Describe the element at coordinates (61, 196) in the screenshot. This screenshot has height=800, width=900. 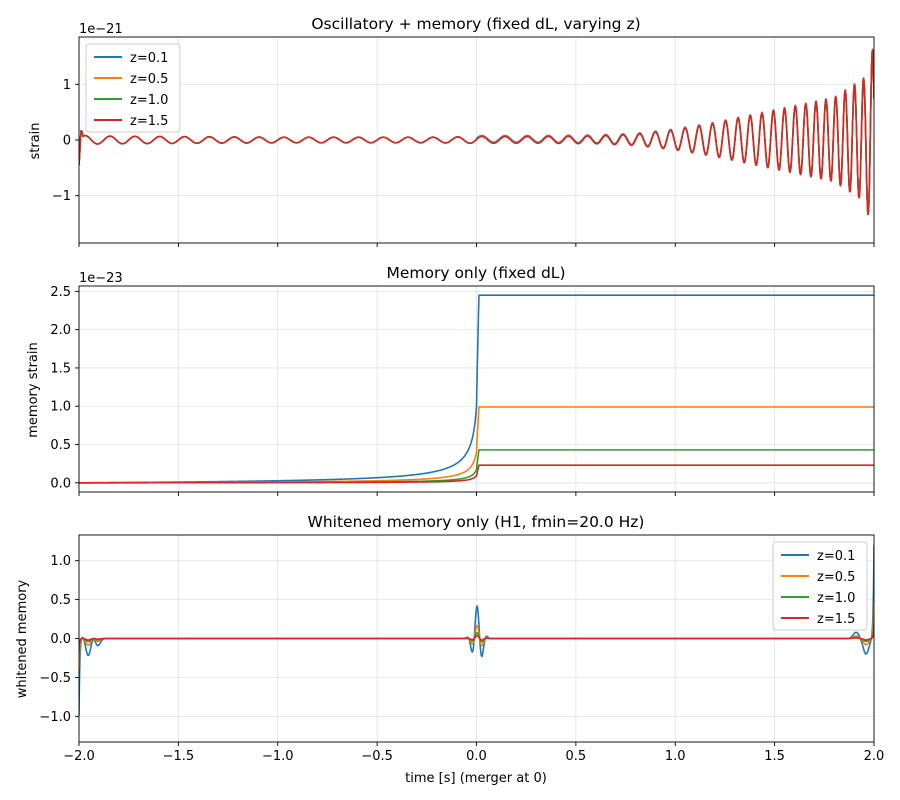
I see `y-tick-label: −1` at that location.